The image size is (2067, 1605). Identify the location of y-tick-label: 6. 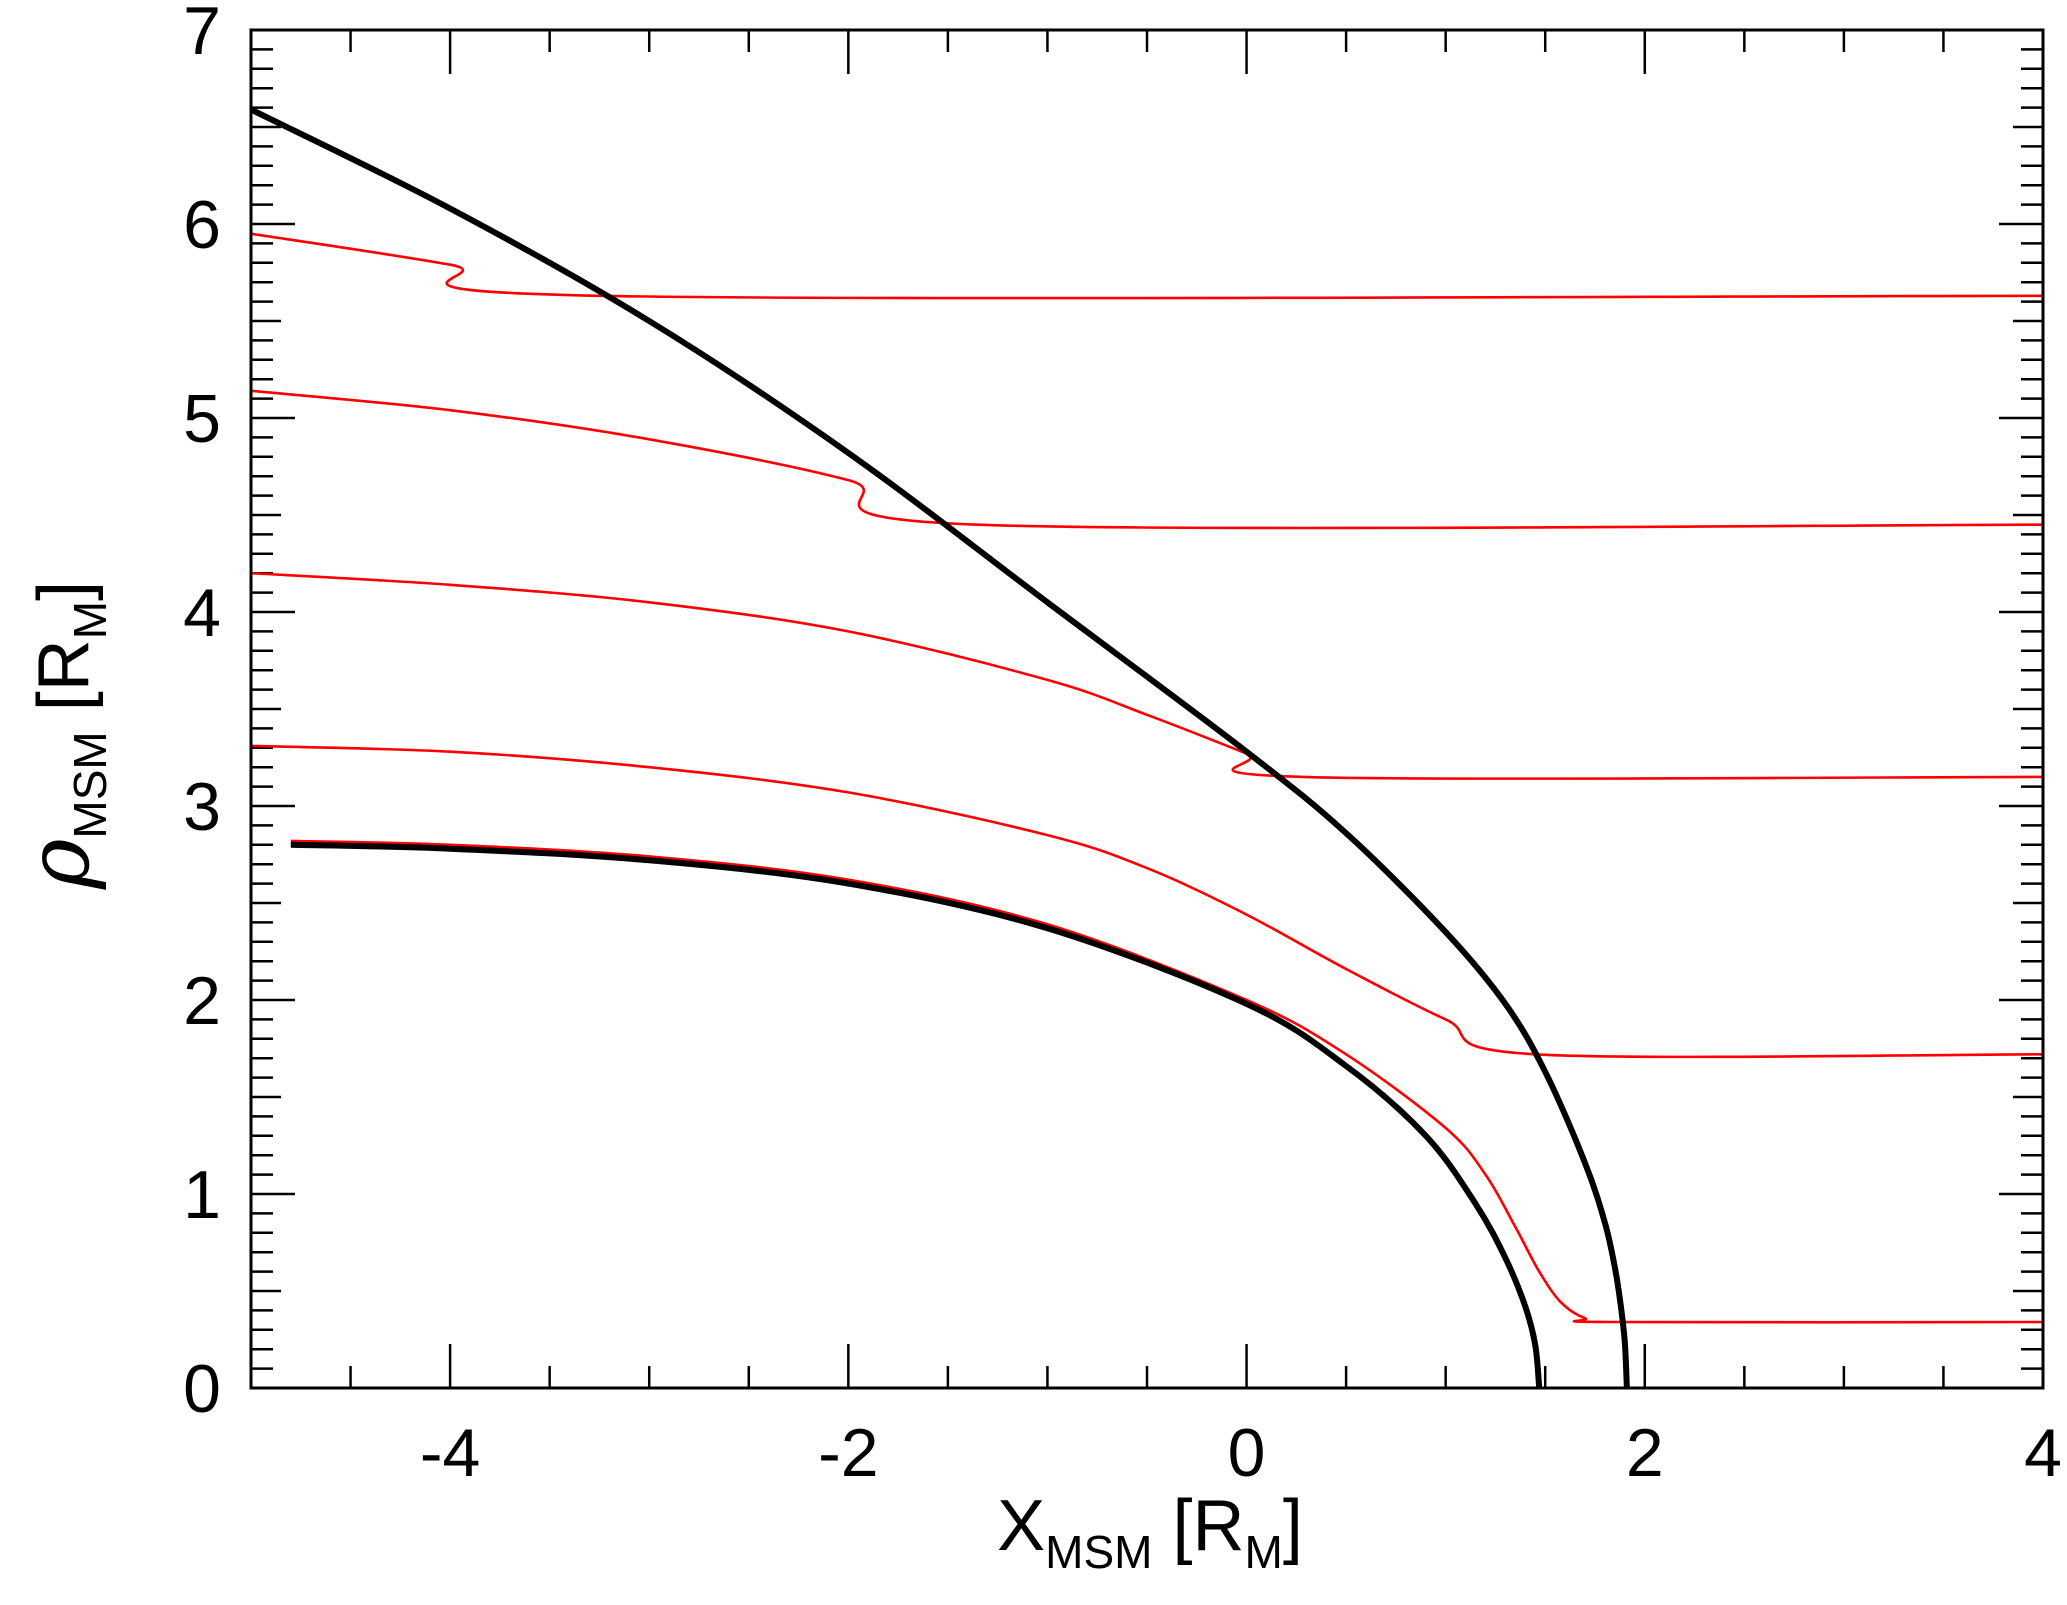
(202, 225).